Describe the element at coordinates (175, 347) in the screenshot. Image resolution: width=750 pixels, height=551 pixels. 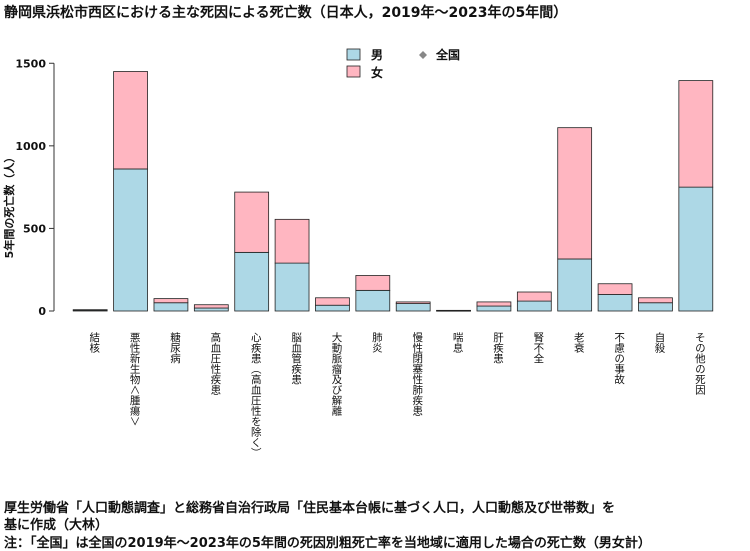
I see `category-label: 糖尿病` at that location.